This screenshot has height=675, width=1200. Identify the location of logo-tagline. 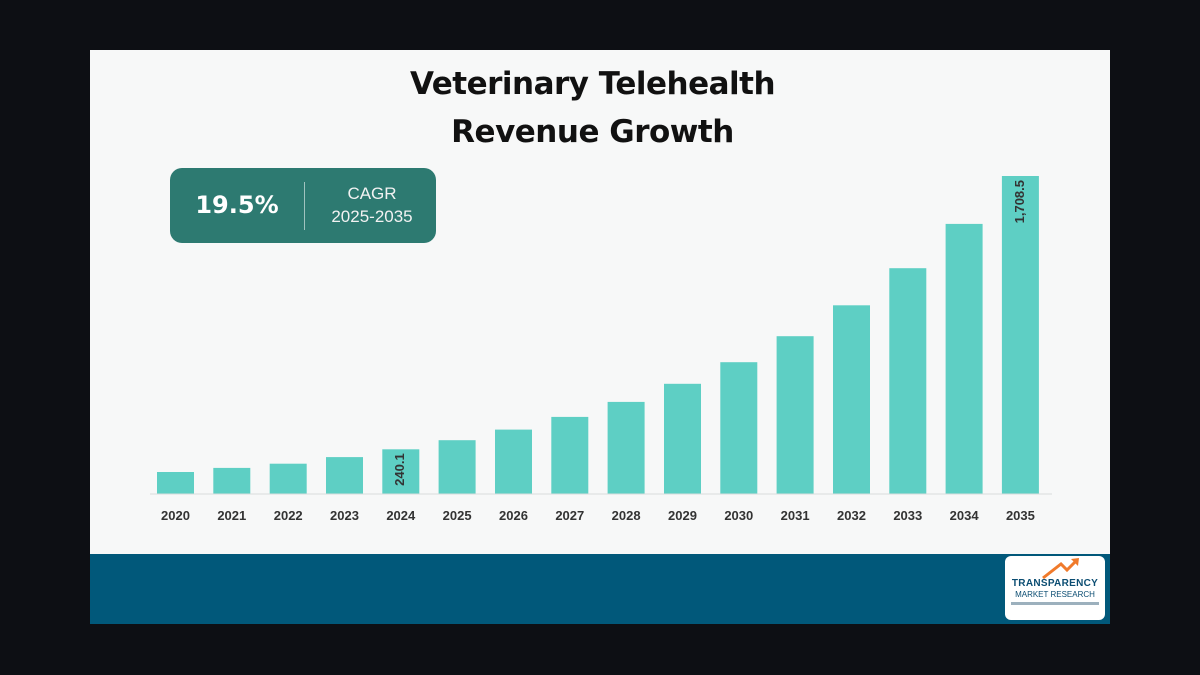
(1055, 603).